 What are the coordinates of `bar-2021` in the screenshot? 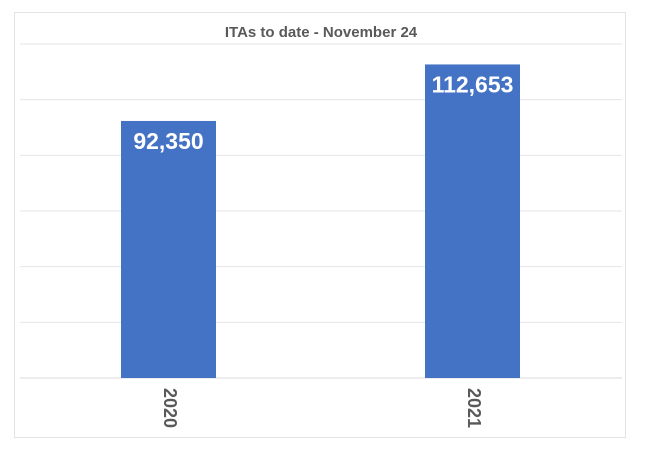 It's located at (472, 221).